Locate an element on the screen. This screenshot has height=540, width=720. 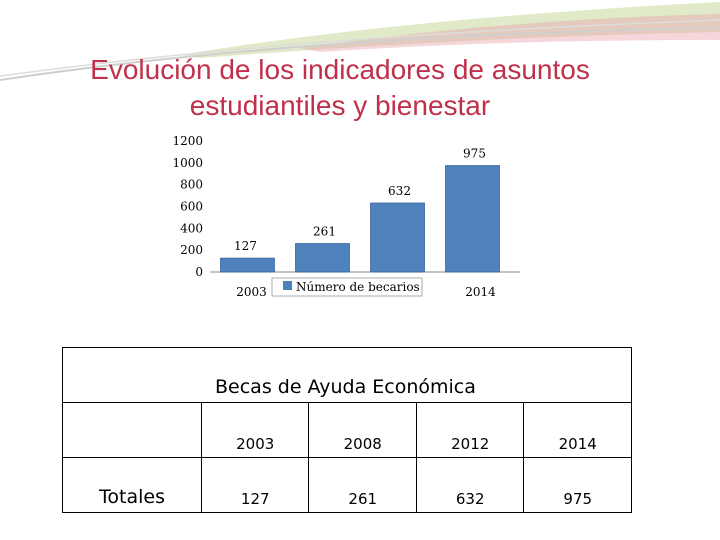
table-row-label: Totales is located at coordinates (132, 485).